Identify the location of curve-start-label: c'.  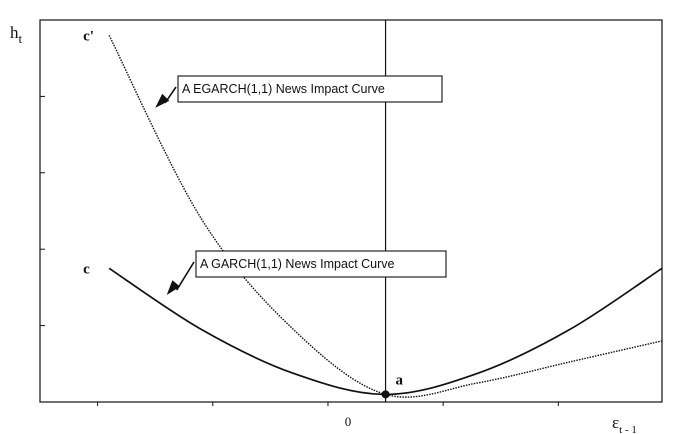
(88, 36).